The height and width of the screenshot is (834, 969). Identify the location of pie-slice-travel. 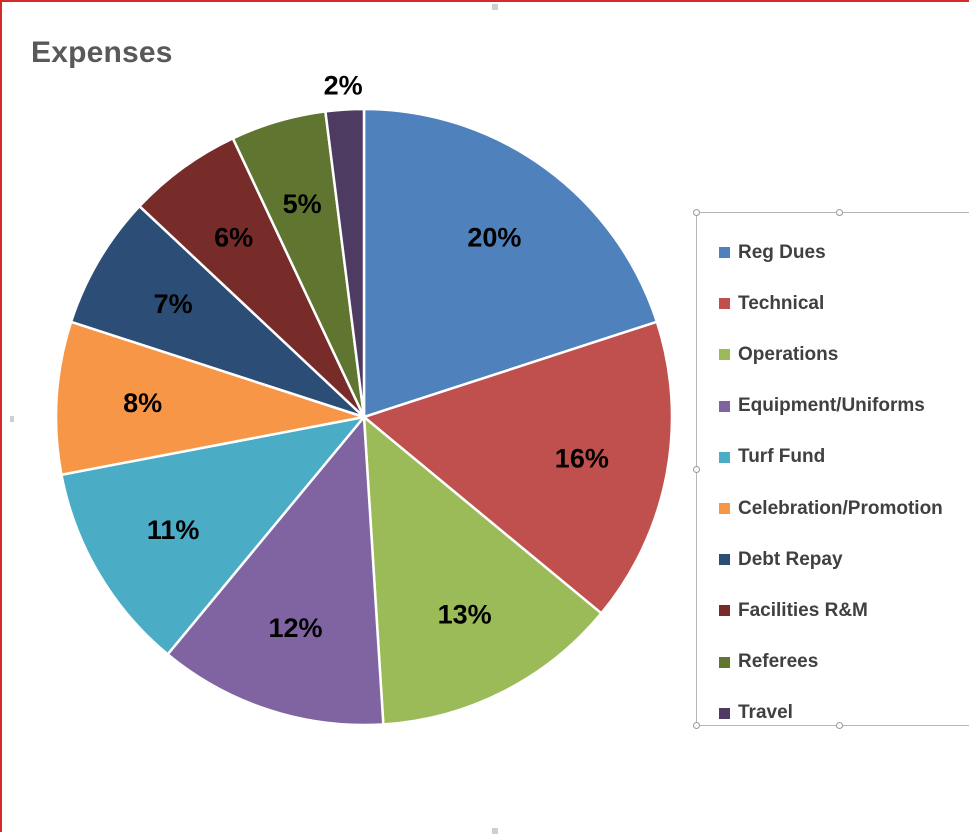
(345, 263).